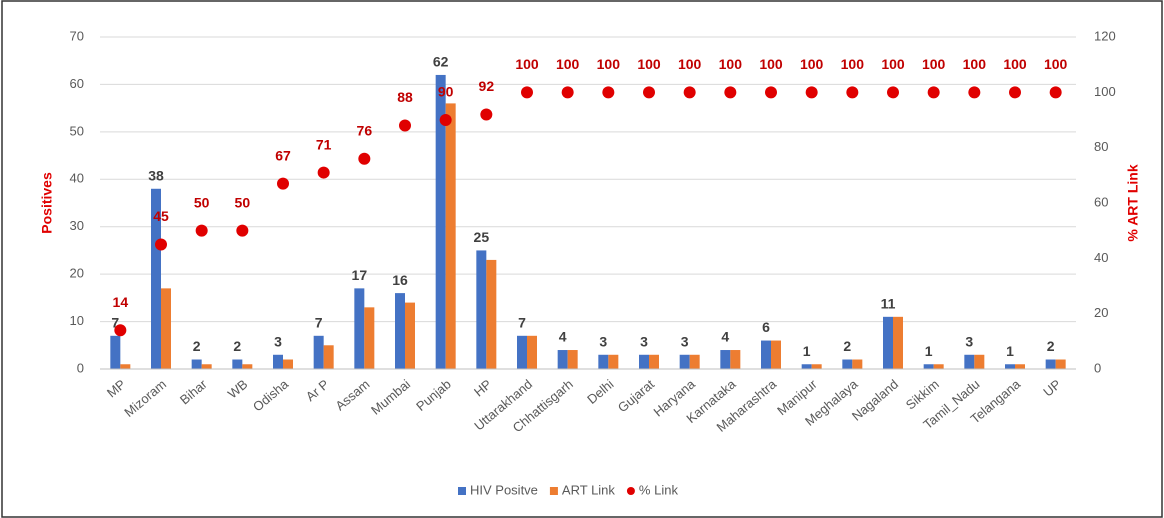 This screenshot has height=518, width=1164. What do you see at coordinates (77, 273) in the screenshot?
I see `y-tick-label: 20` at bounding box center [77, 273].